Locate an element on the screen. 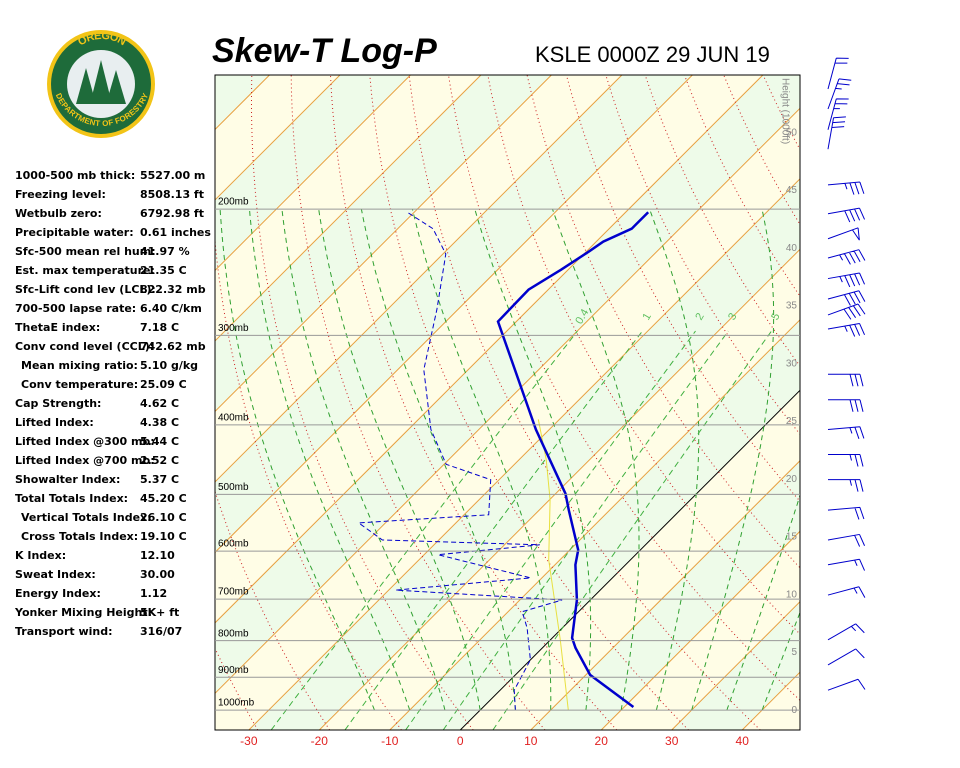 The image size is (960, 768). index-label: Cross Totals Index: is located at coordinates (79, 536).